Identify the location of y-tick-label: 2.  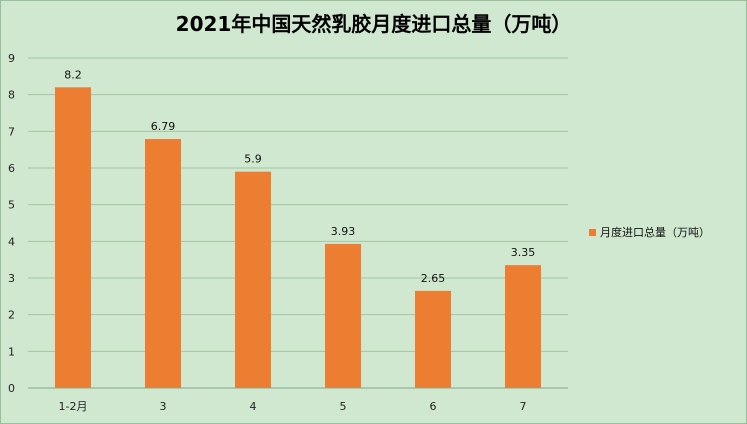
(11, 315).